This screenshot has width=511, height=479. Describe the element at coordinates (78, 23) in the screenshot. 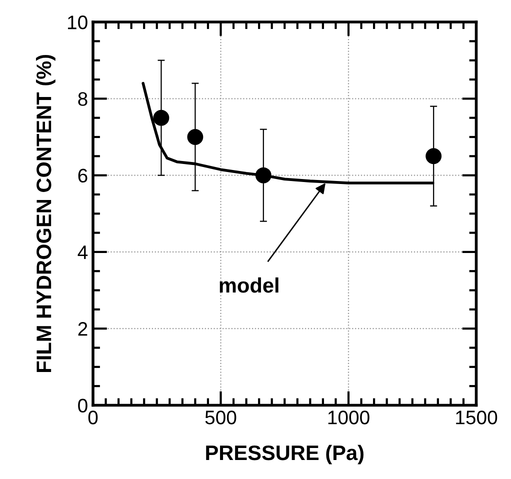

I see `y-tick-label: 10` at that location.